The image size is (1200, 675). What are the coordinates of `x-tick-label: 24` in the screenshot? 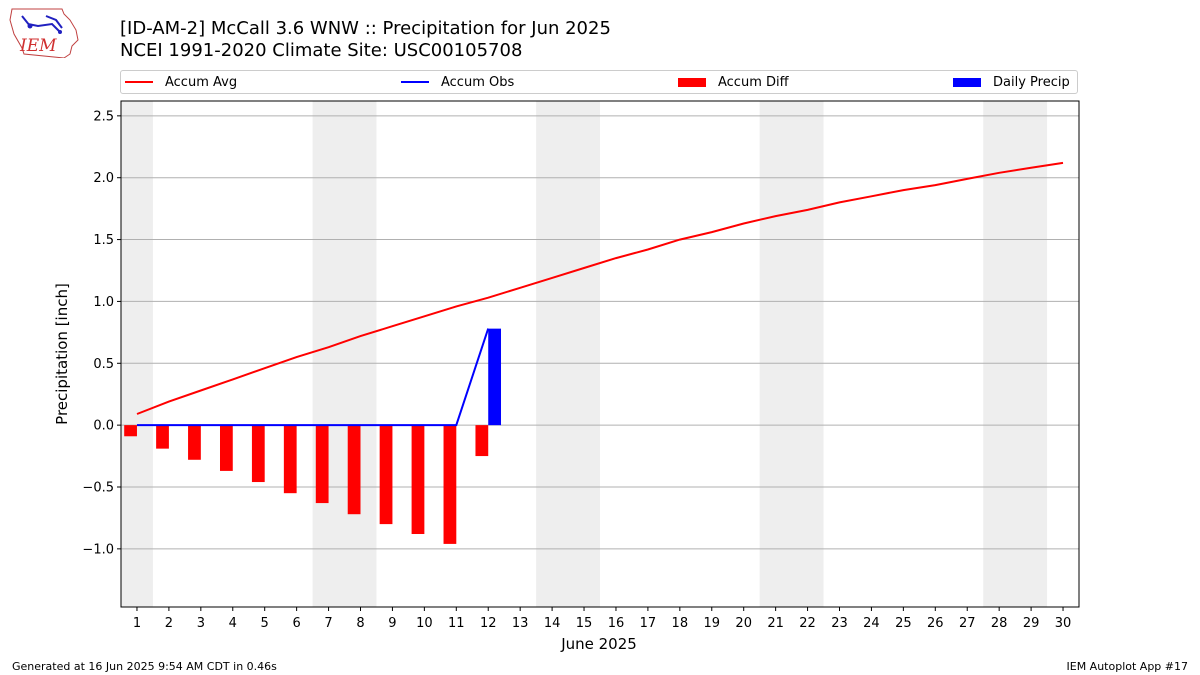 It's located at (871, 623).